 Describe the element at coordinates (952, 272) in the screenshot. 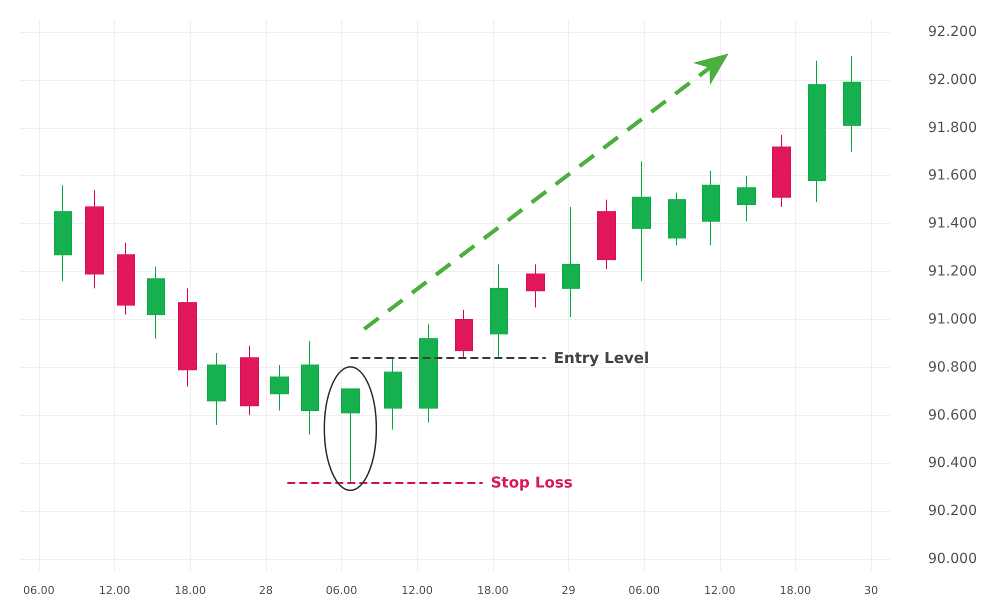

I see `y-tick-label: 91.200` at that location.